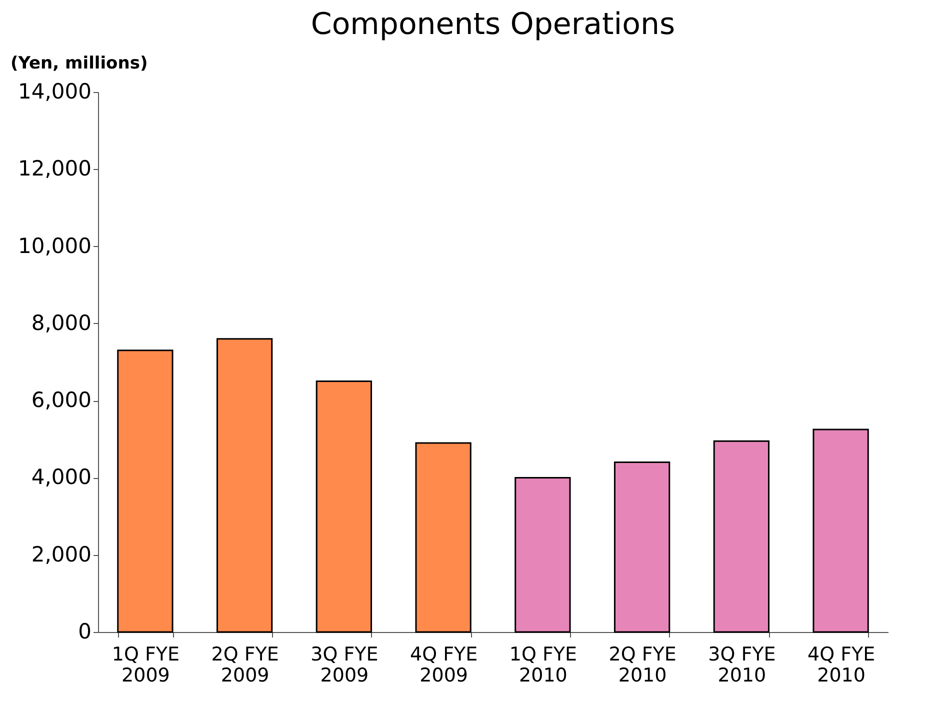 The height and width of the screenshot is (720, 950). I want to click on y-axis-title: (Yen, millions), so click(79, 64).